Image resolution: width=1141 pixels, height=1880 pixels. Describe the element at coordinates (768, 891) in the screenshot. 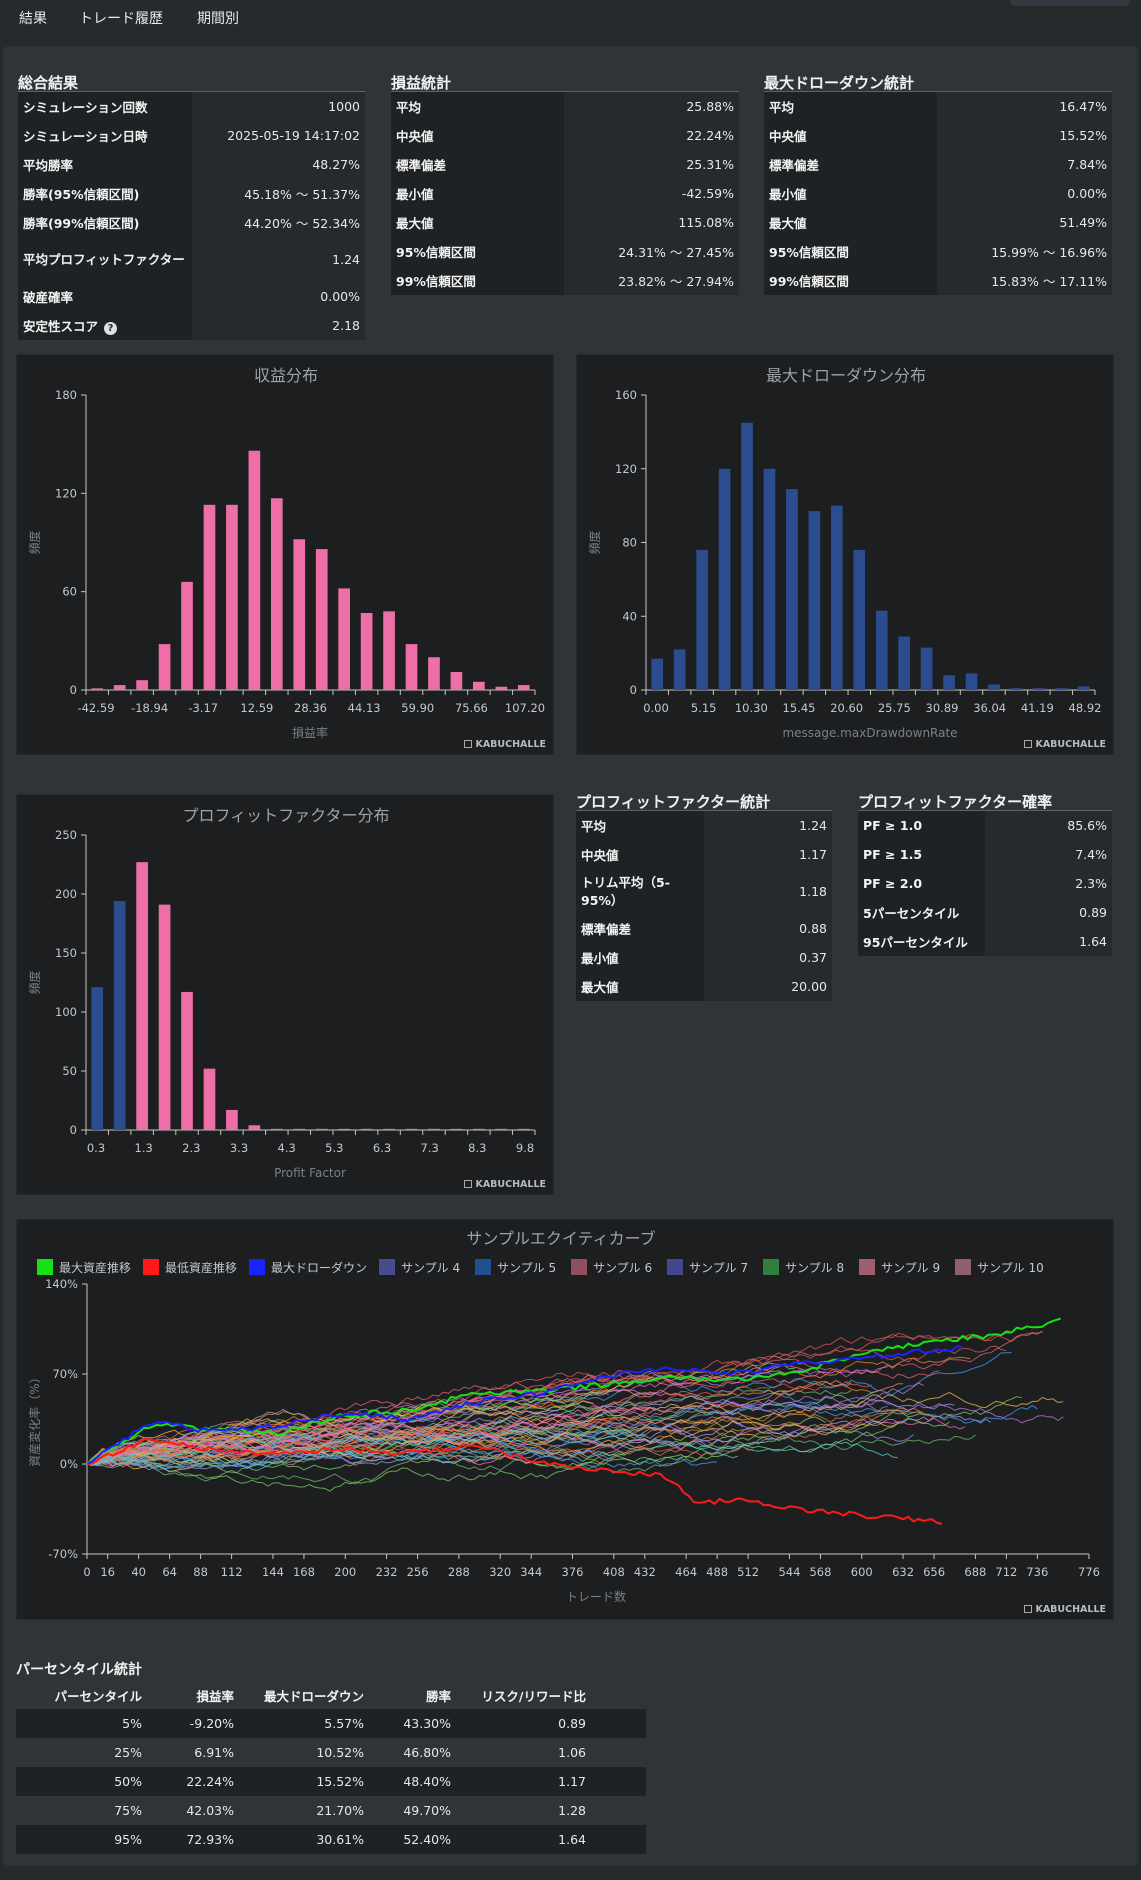

I see `pf-value: 1.18` at that location.